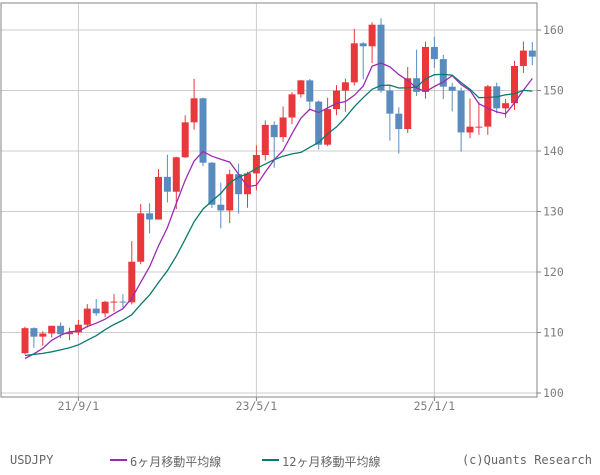 The height and width of the screenshot is (475, 600). I want to click on x-axis-tick-label: 25/1/1, so click(435, 406).